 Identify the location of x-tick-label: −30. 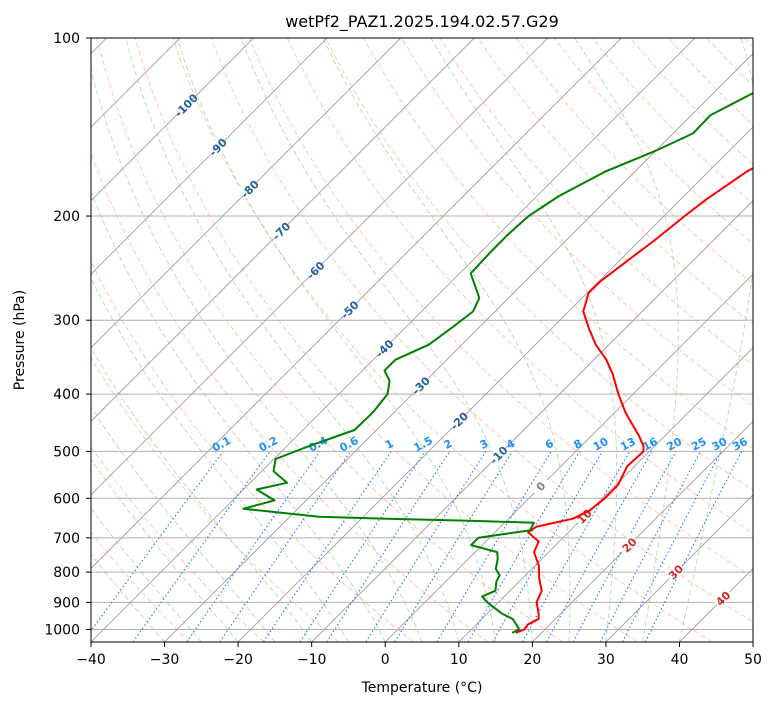
(165, 660).